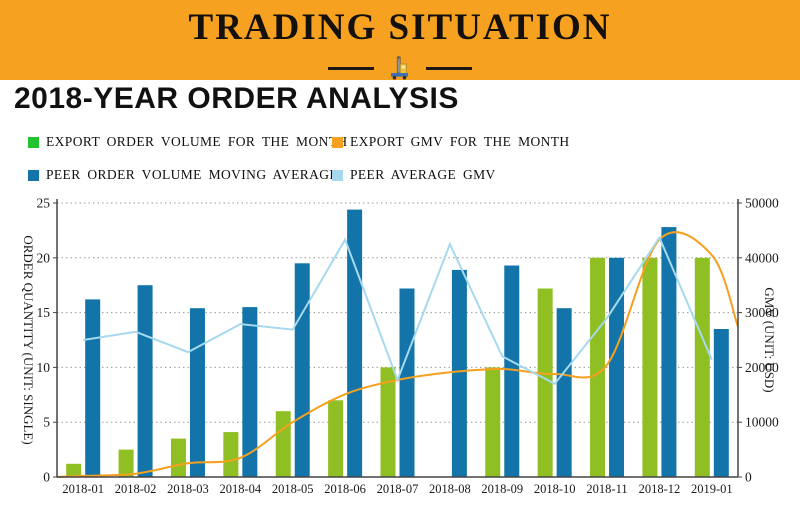 Image resolution: width=800 pixels, height=508 pixels. Describe the element at coordinates (136, 489) in the screenshot. I see `axis-label: 2018-02` at that location.